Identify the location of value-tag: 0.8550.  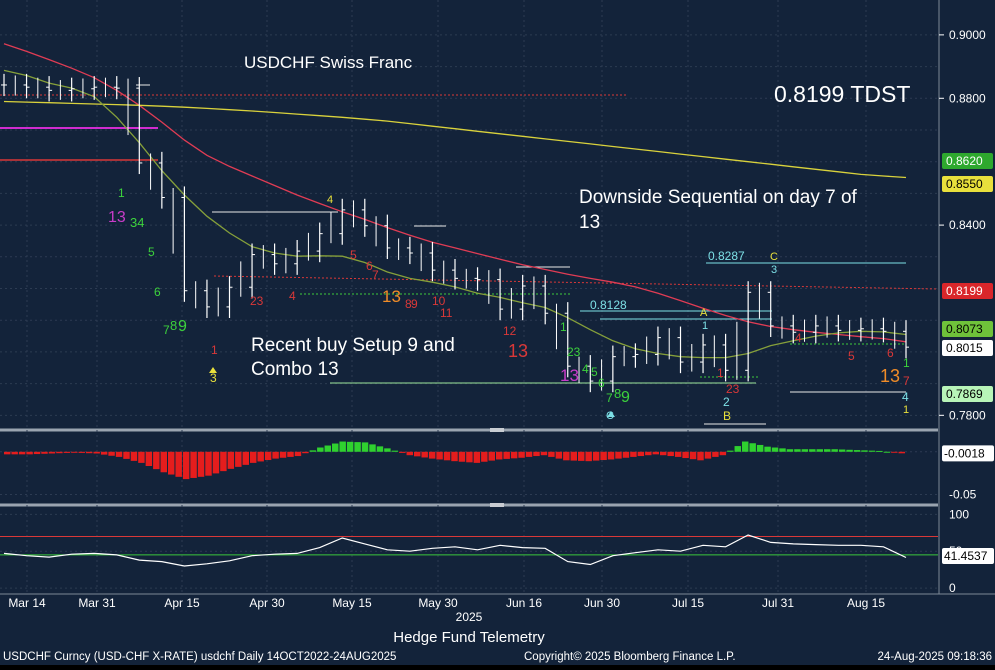
(964, 184).